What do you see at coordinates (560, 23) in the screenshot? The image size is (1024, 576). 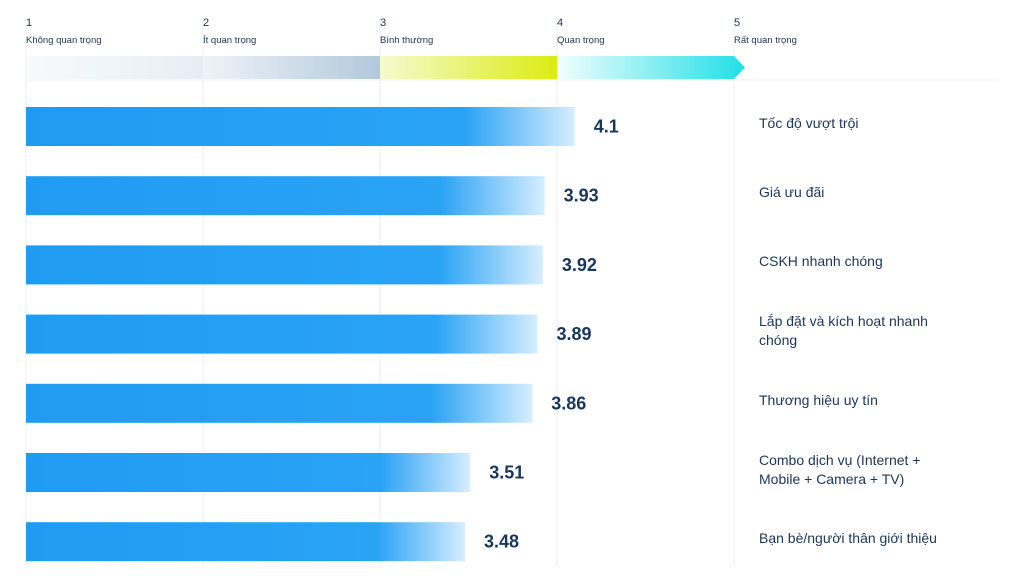 I see `scale-number: 4` at bounding box center [560, 23].